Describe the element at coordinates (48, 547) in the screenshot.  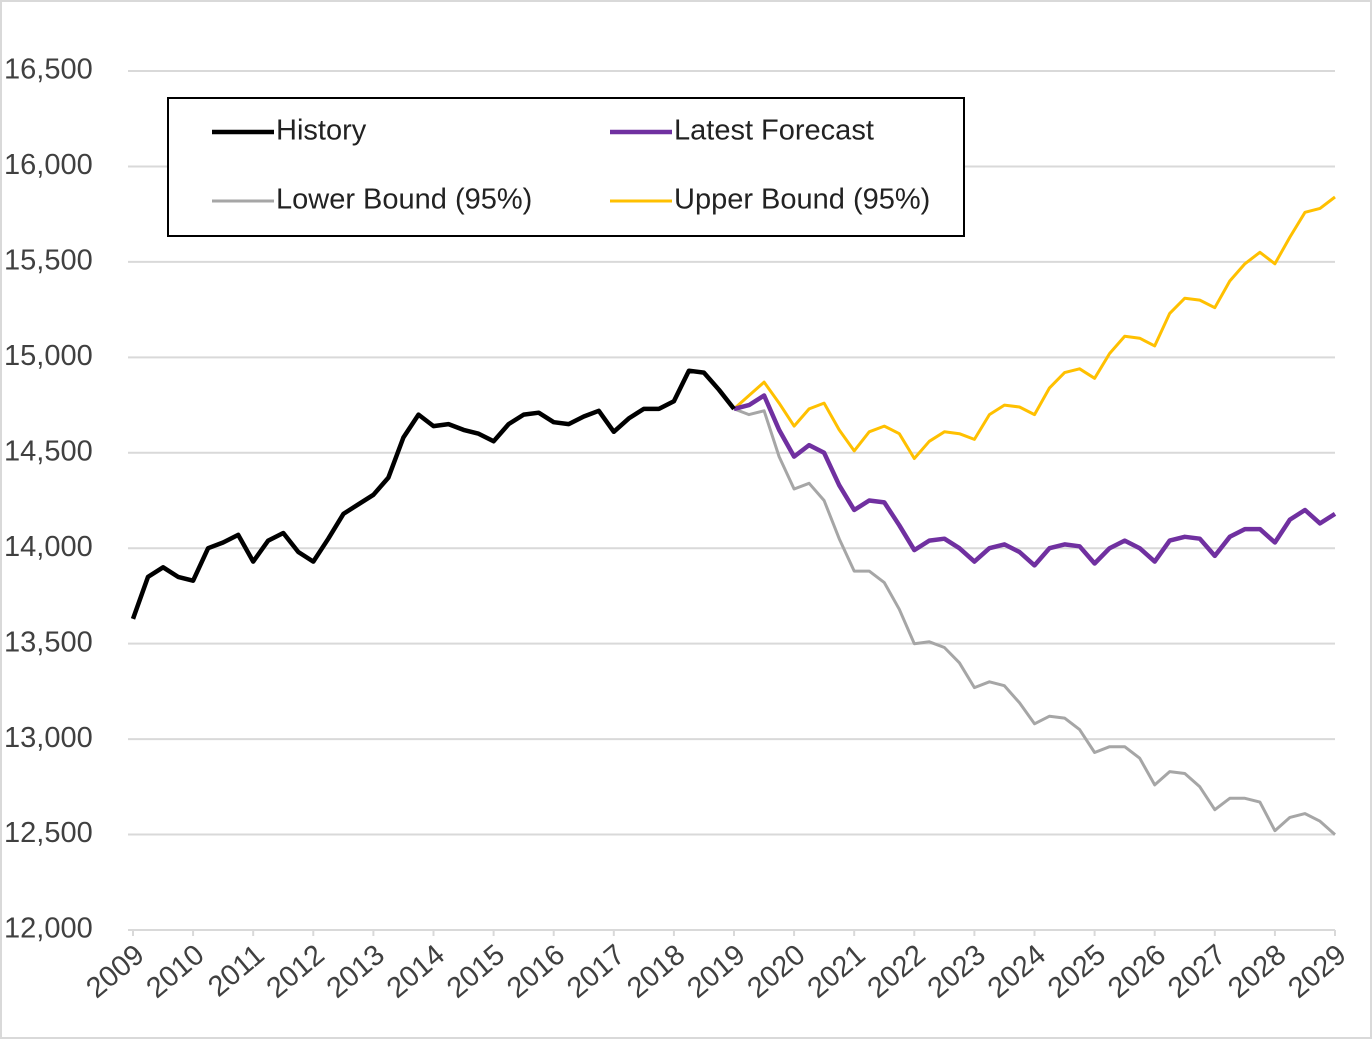
I see `y-tick-label: 14,000` at that location.